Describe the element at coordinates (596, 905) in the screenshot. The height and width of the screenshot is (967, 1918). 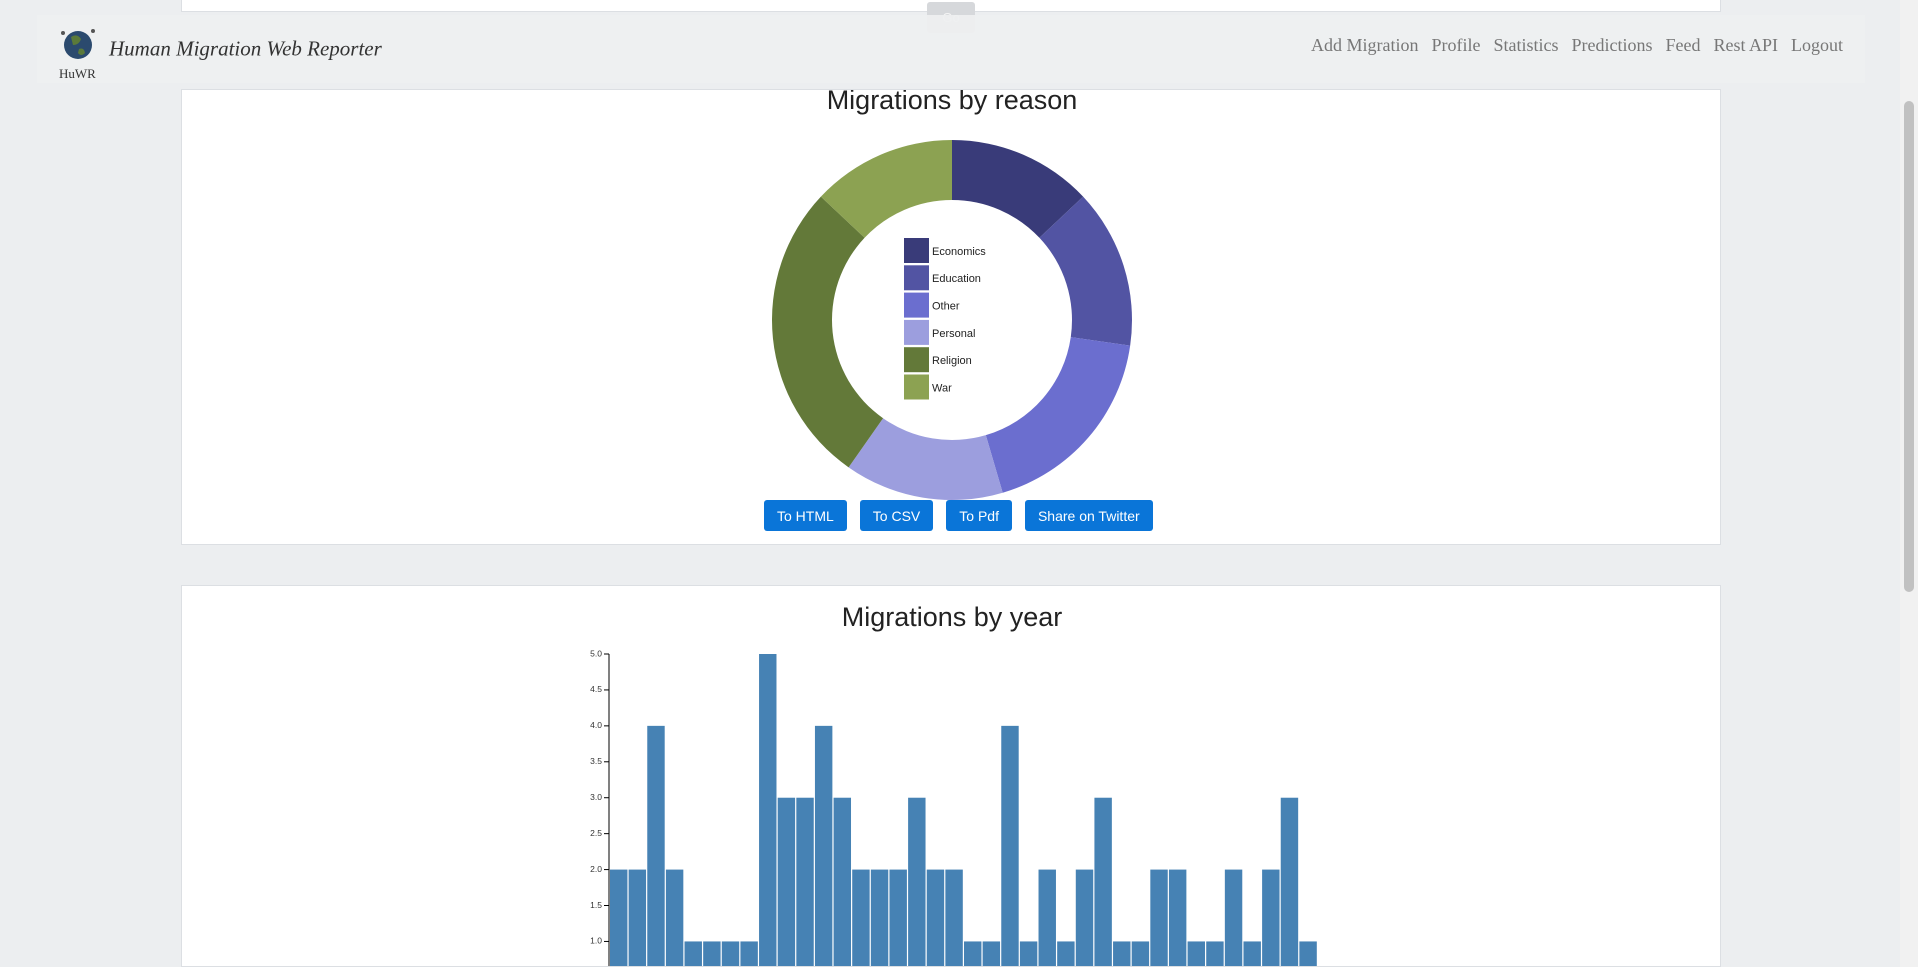
I see `y-tick-label: 1.5` at that location.